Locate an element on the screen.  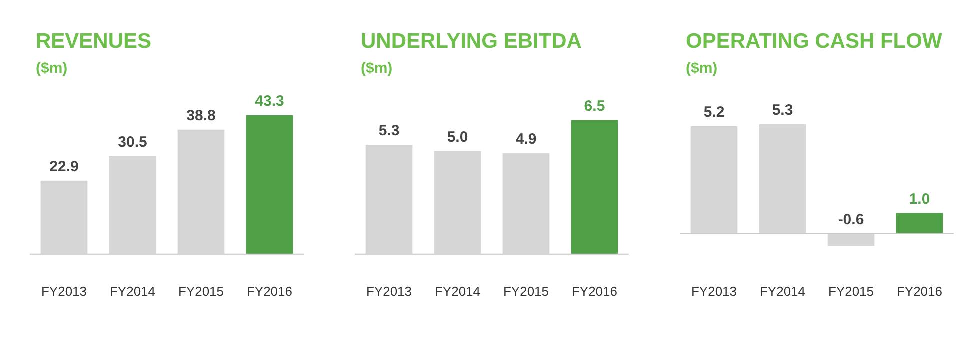
data-label: 22.9 is located at coordinates (64, 167).